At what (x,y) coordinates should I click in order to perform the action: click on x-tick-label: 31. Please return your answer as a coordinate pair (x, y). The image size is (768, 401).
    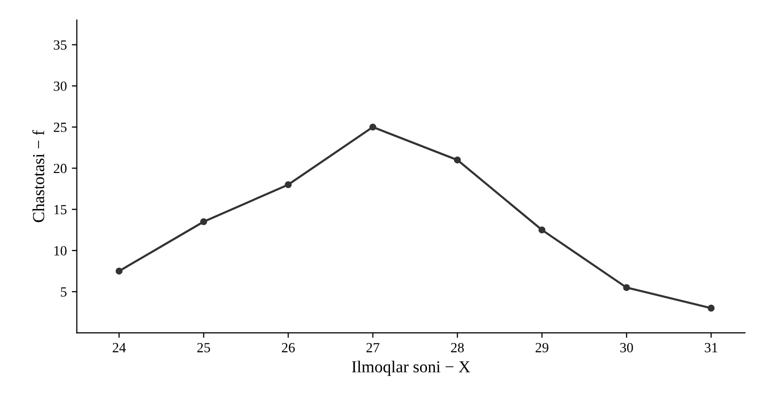
    Looking at the image, I should click on (711, 347).